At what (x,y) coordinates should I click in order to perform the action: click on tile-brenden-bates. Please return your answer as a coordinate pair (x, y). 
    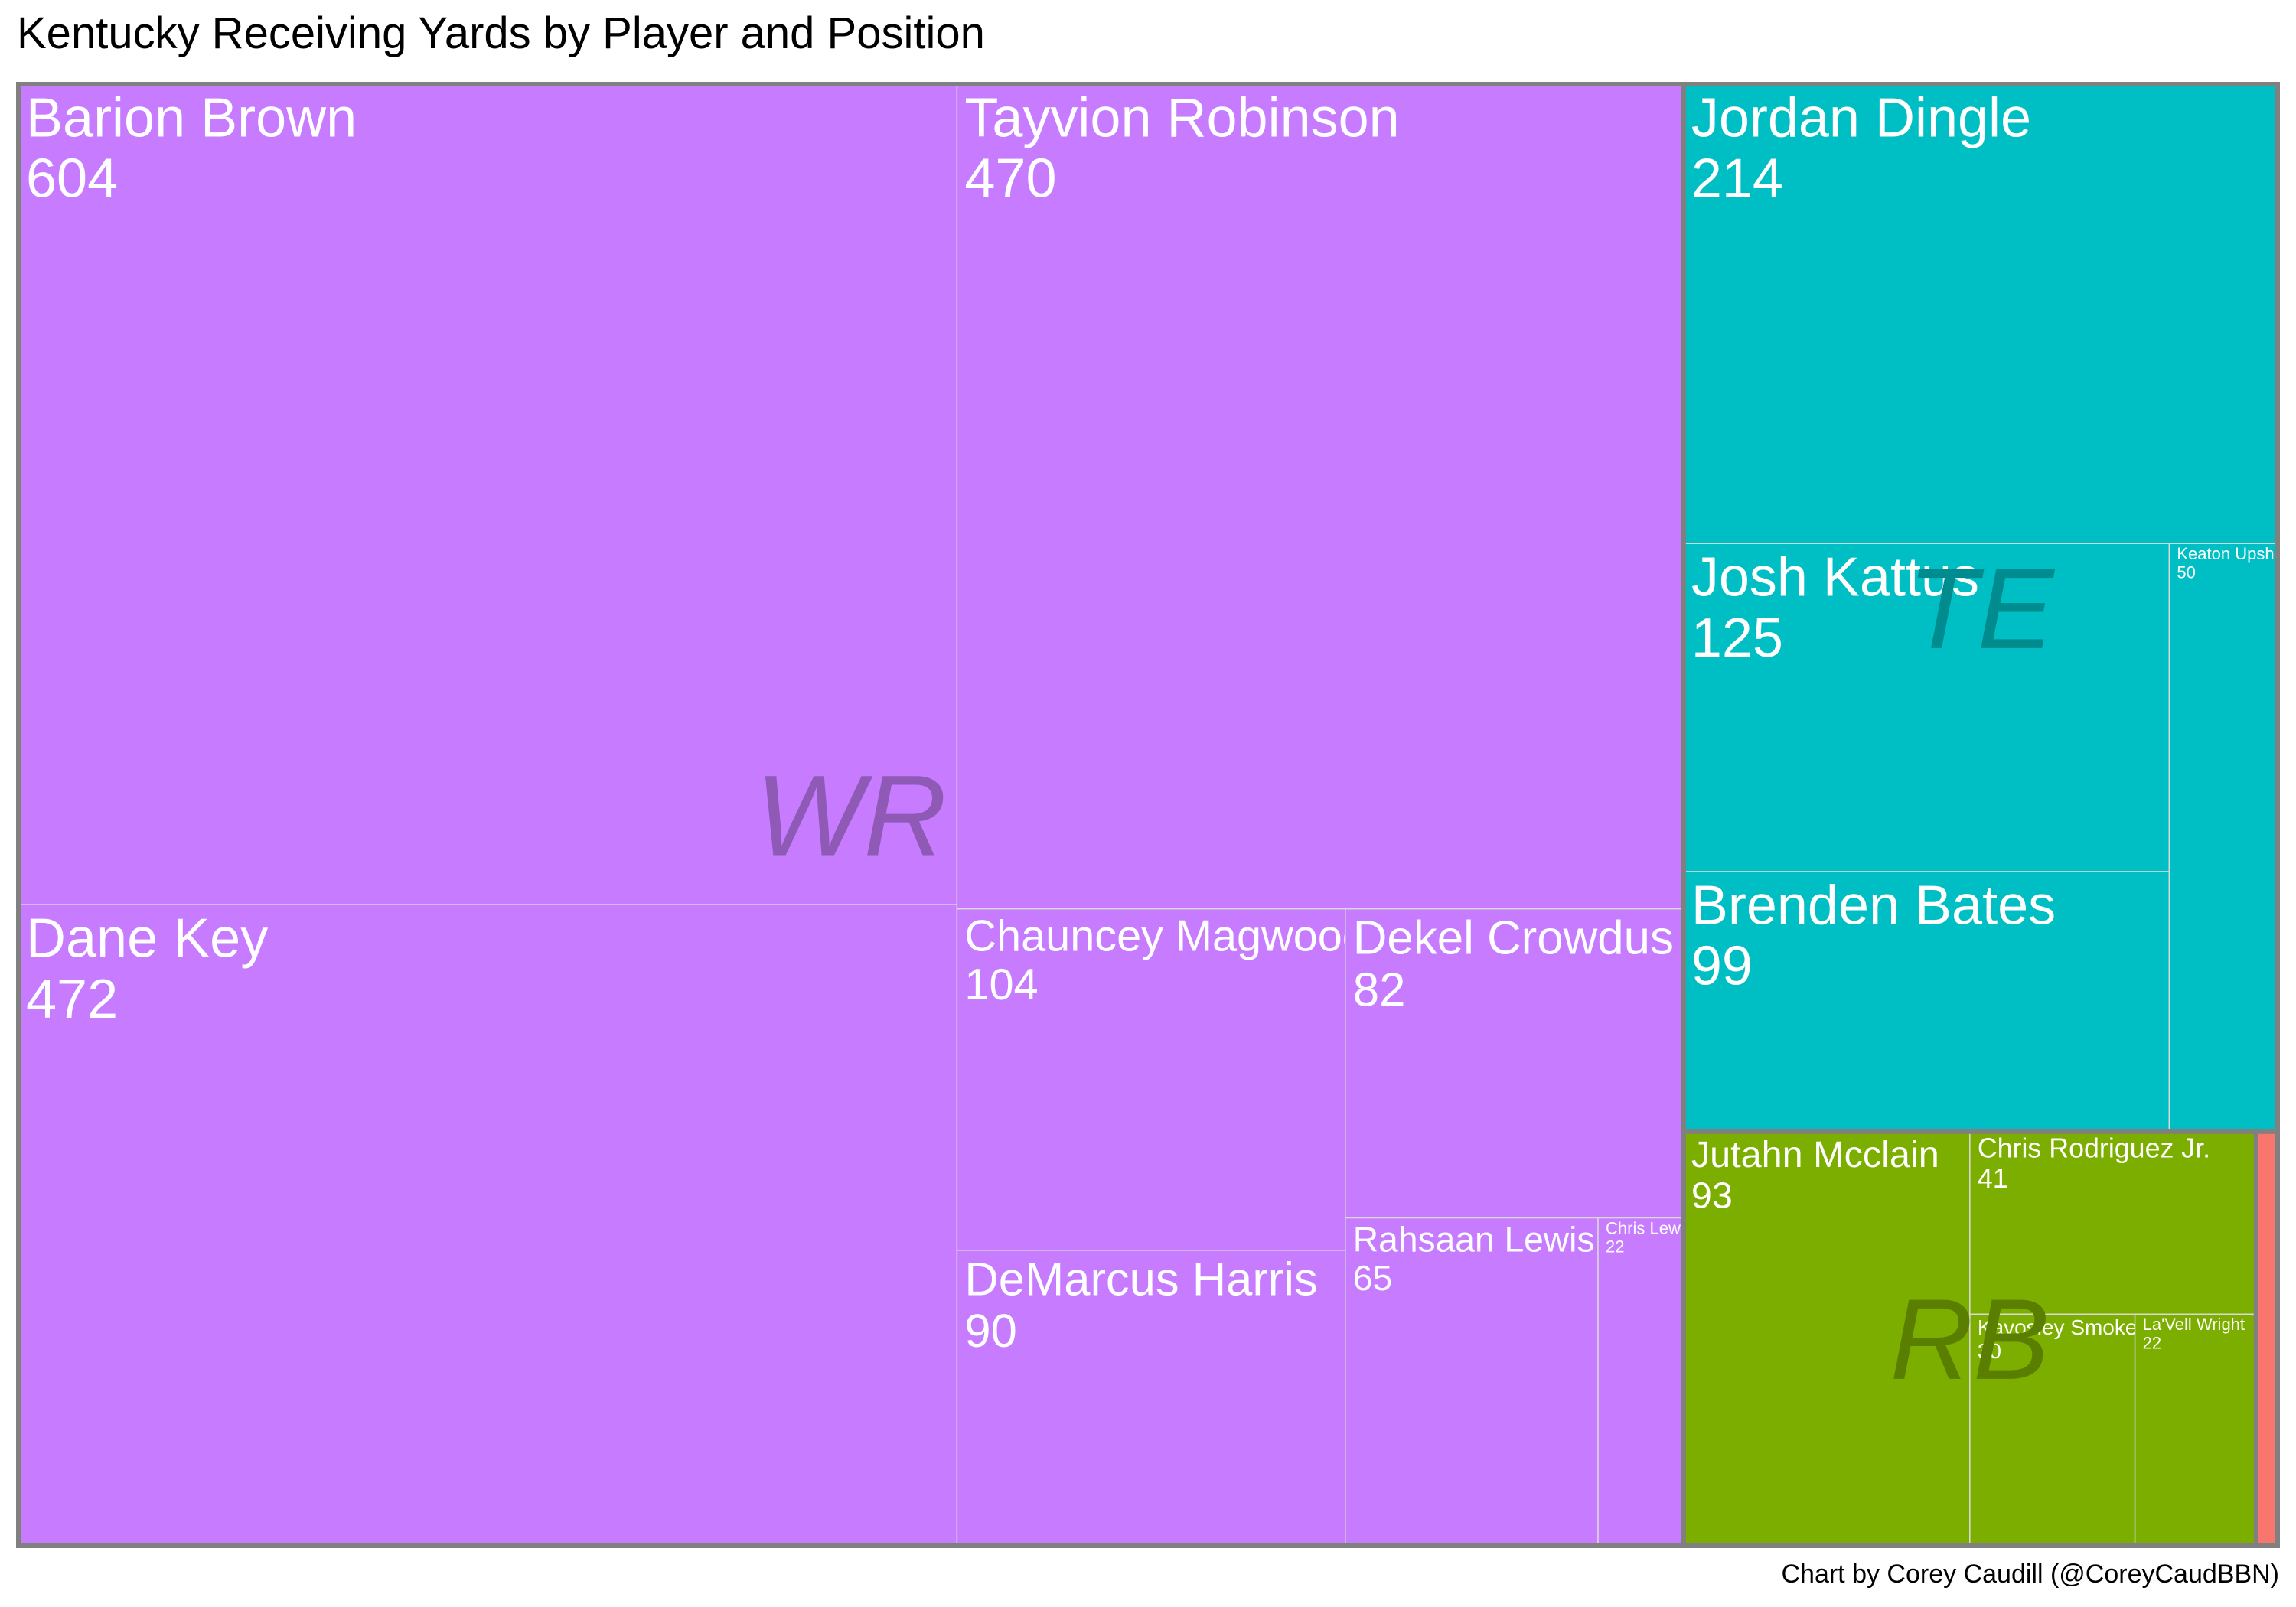
    Looking at the image, I should click on (1926, 1002).